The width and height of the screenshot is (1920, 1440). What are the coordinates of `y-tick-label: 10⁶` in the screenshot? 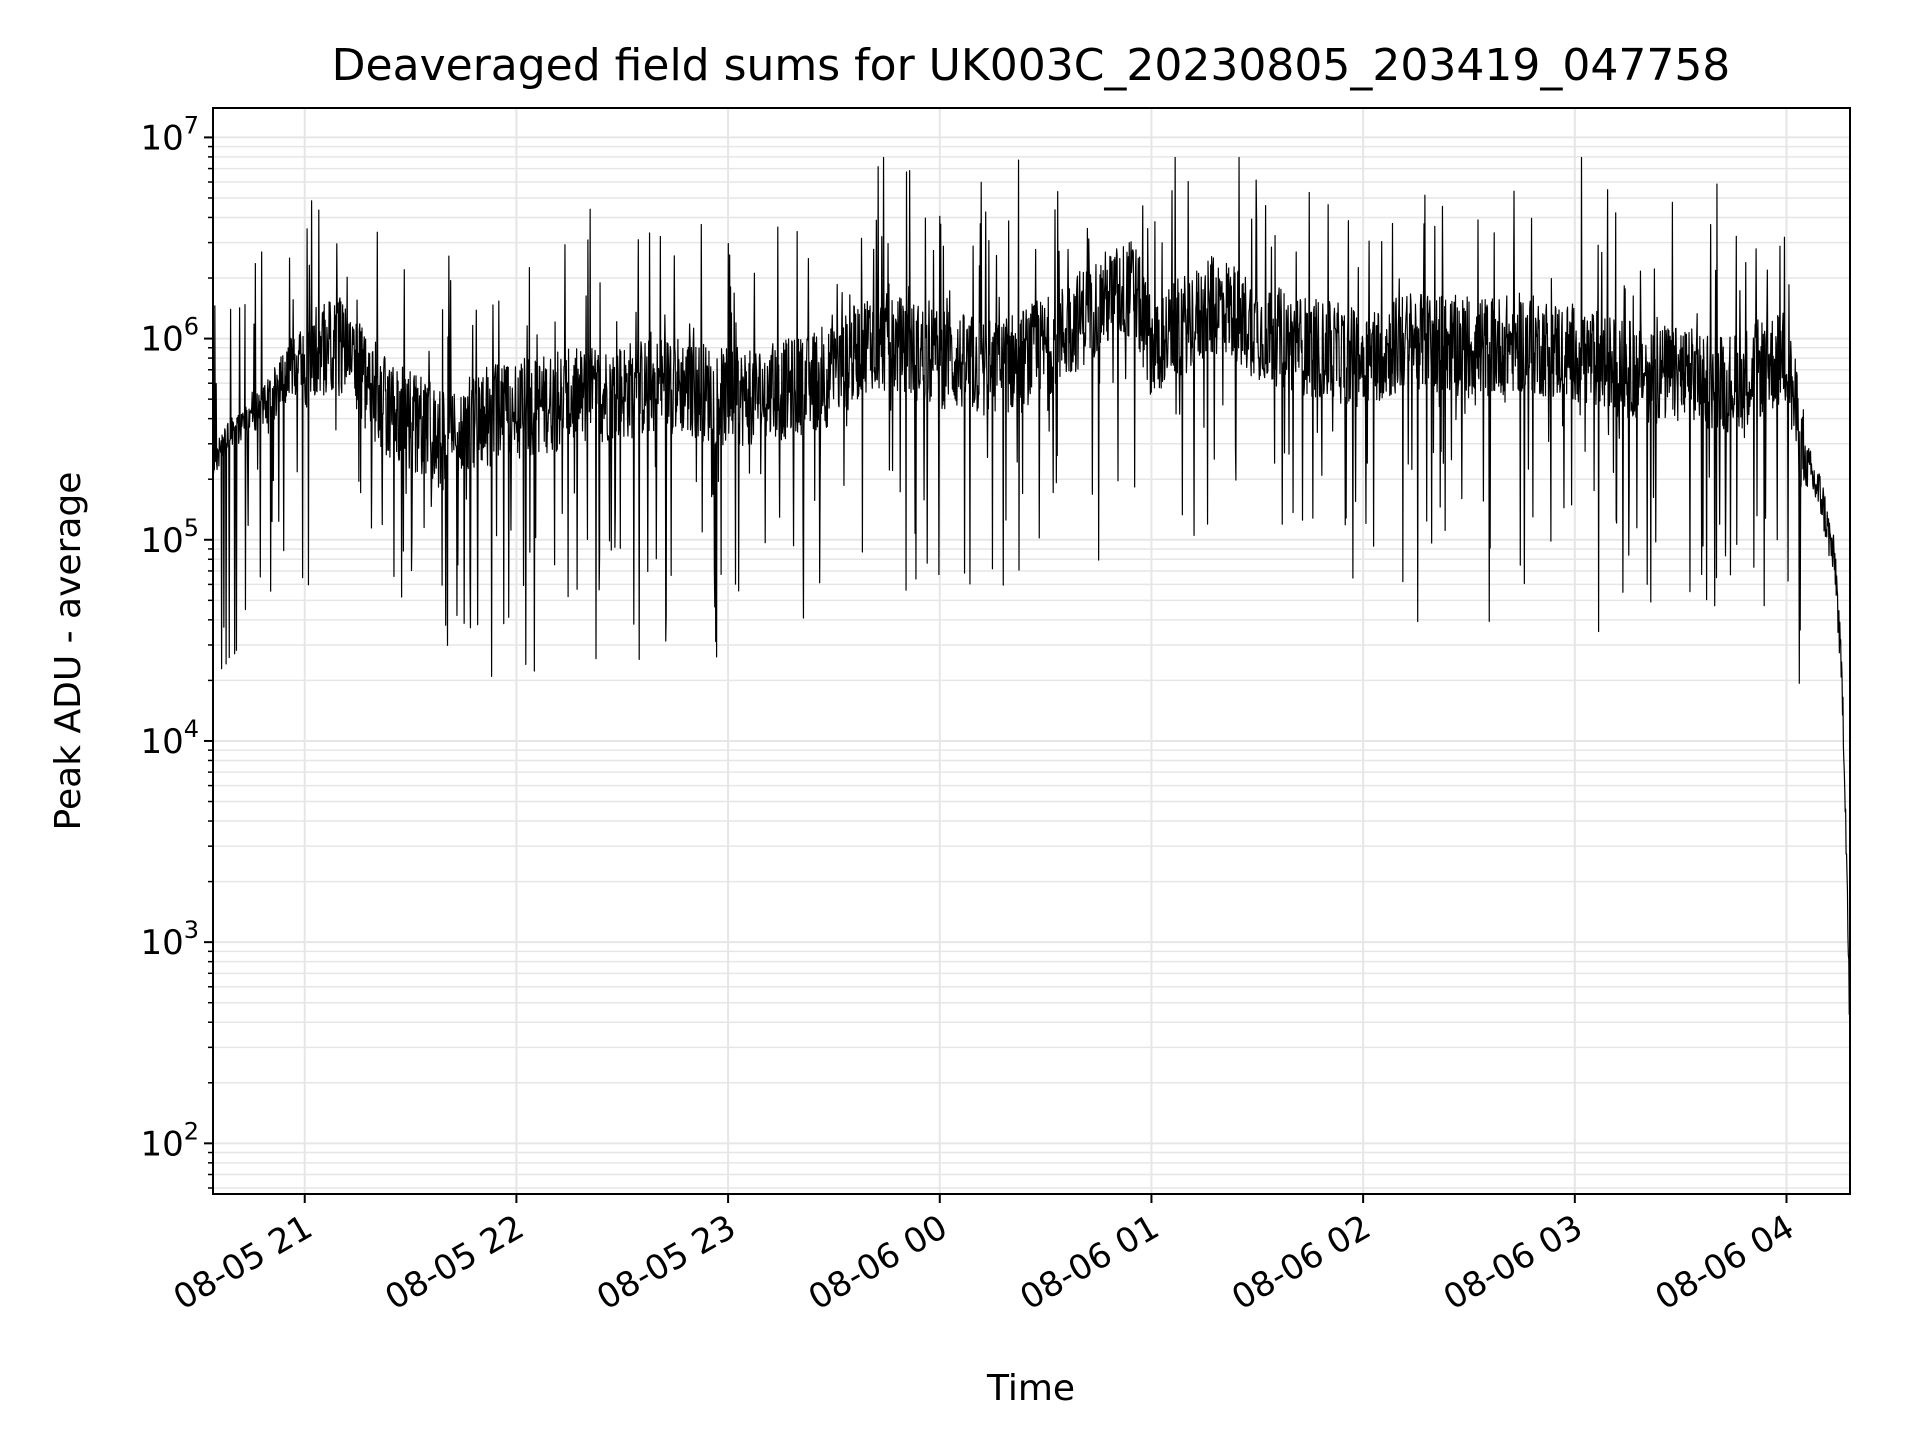 It's located at (169, 336).